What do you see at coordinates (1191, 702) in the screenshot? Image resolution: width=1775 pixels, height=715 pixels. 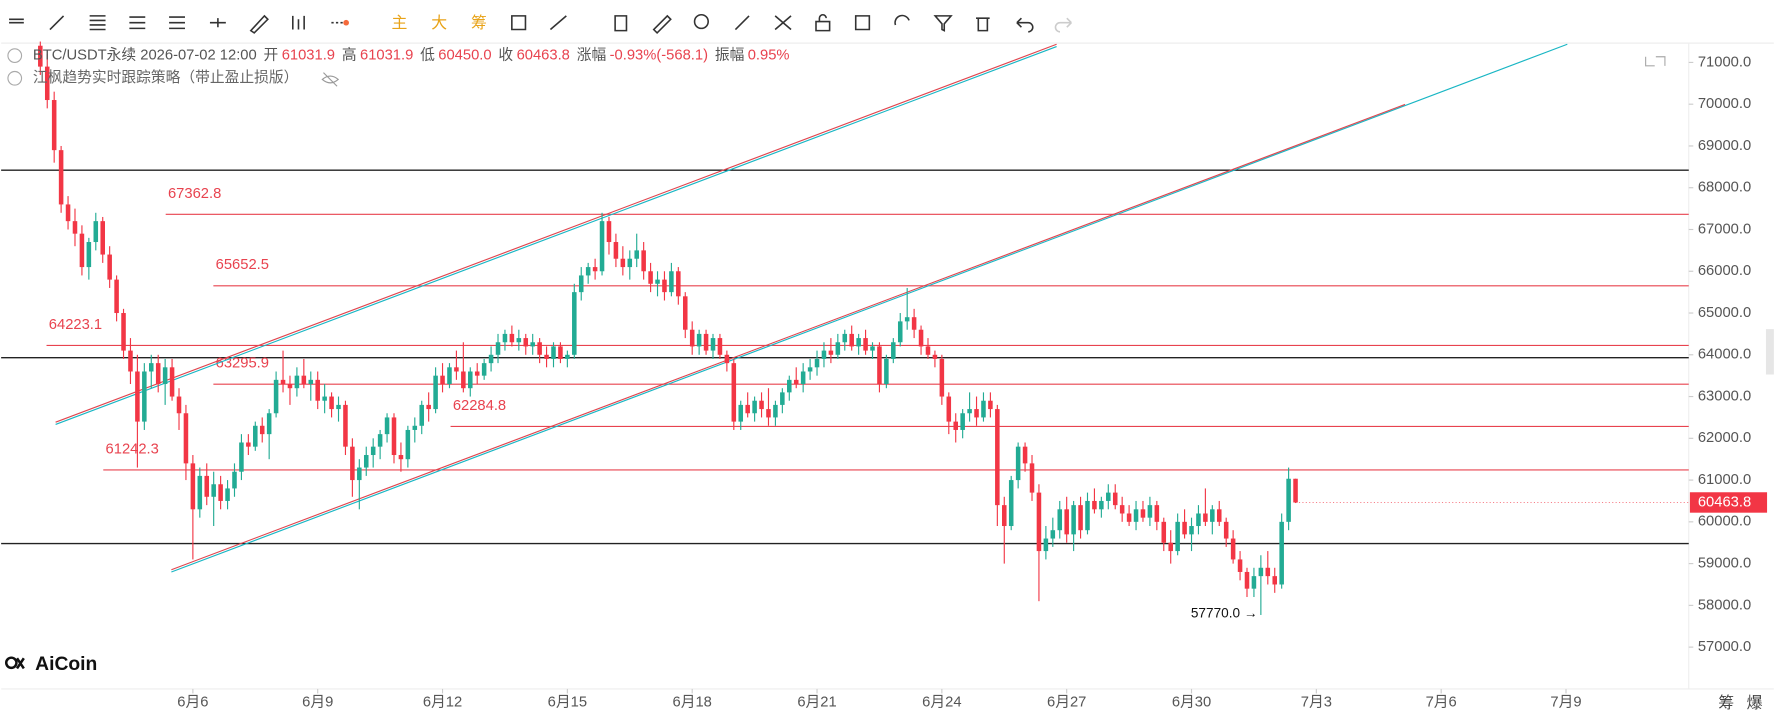 I see `x-tick-label: 6月30` at bounding box center [1191, 702].